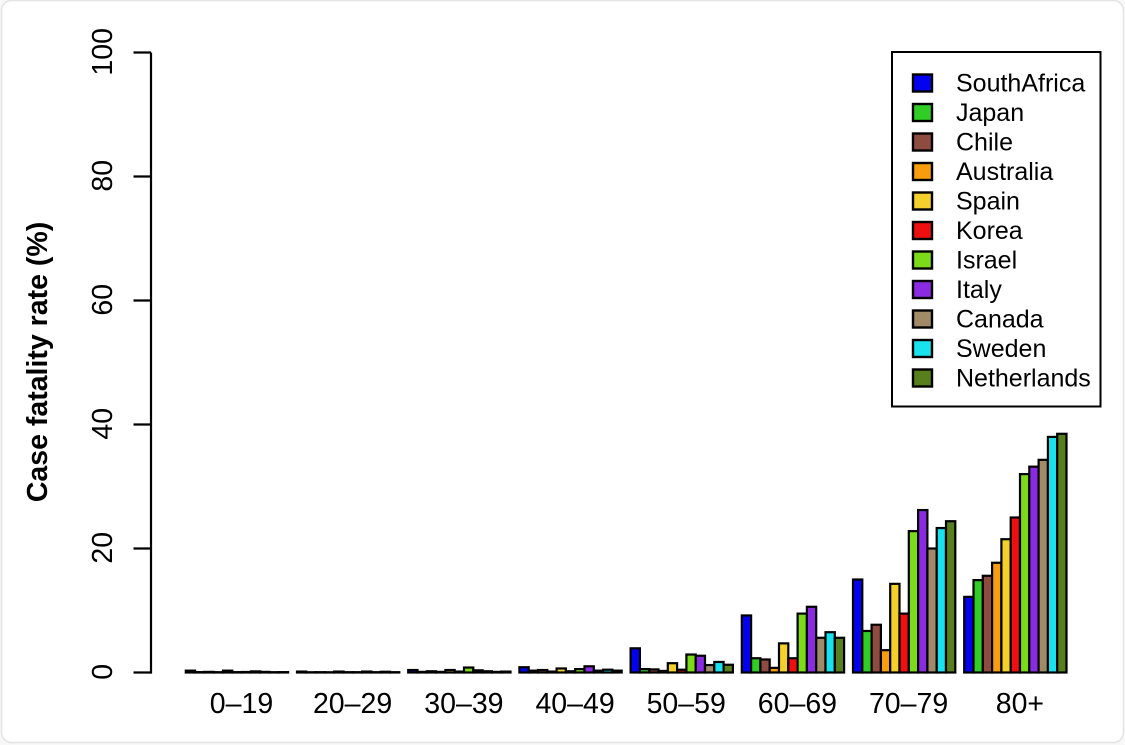  What do you see at coordinates (990, 113) in the screenshot?
I see `svg-text: Japan` at bounding box center [990, 113].